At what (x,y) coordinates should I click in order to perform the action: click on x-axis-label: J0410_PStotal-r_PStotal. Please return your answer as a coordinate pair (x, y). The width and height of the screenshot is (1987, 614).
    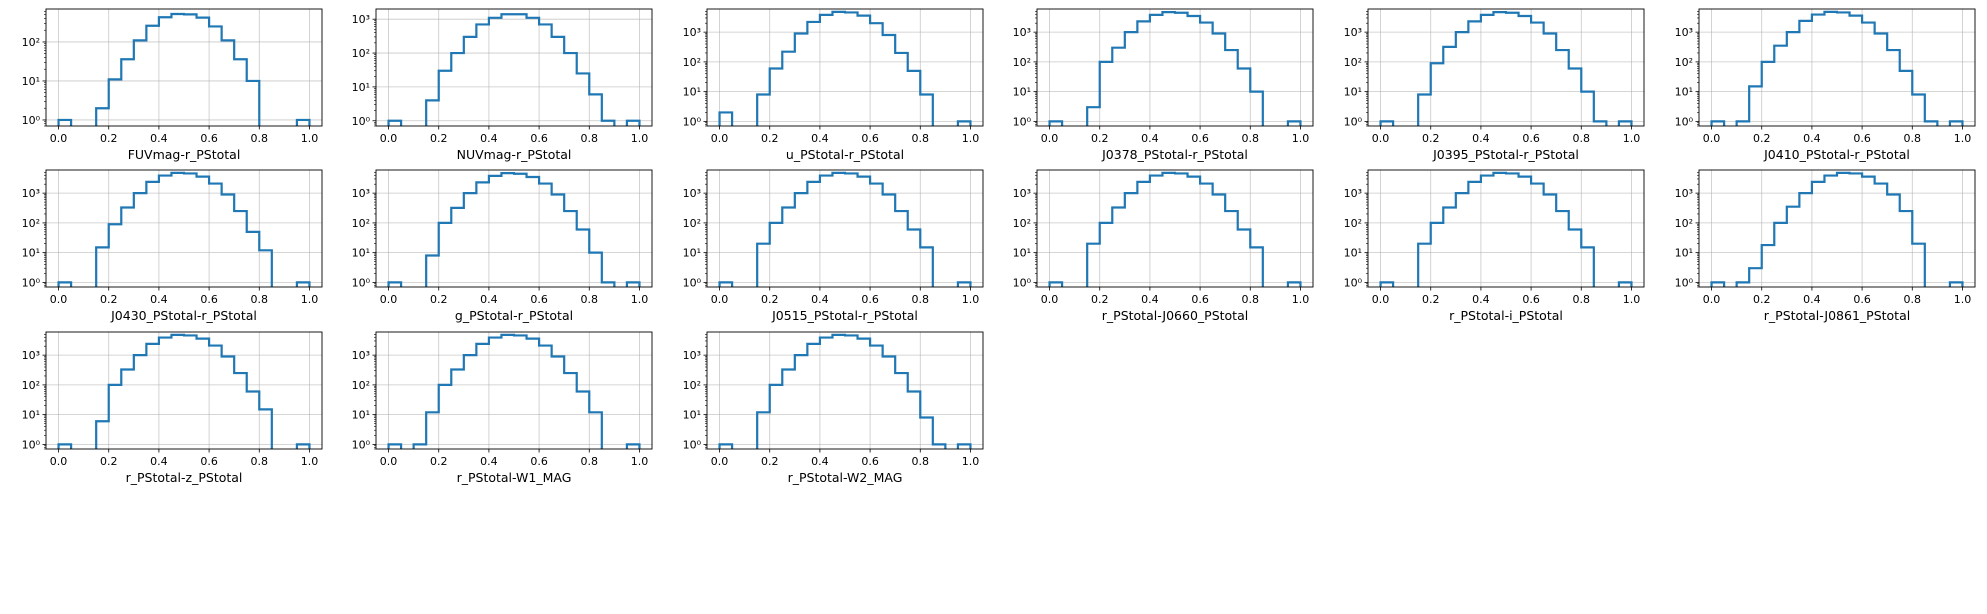
    Looking at the image, I should click on (1836, 154).